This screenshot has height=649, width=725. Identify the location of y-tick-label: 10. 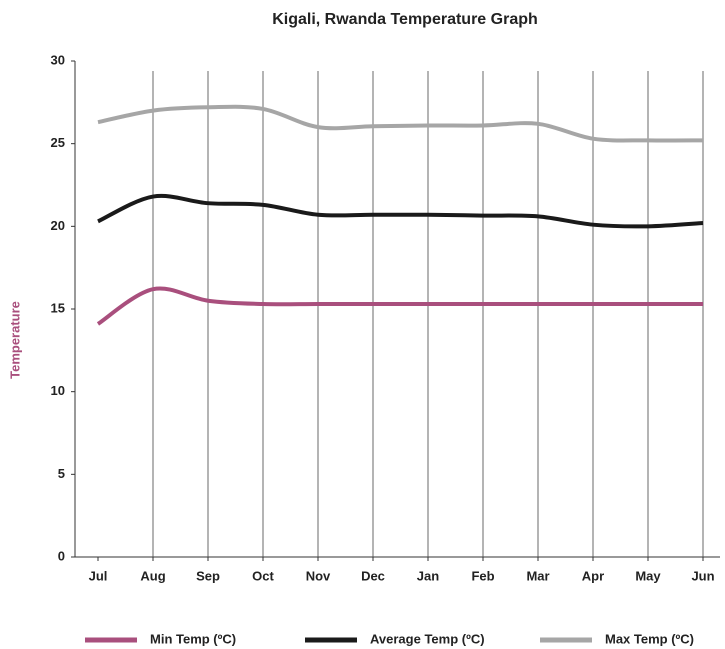
(58, 390).